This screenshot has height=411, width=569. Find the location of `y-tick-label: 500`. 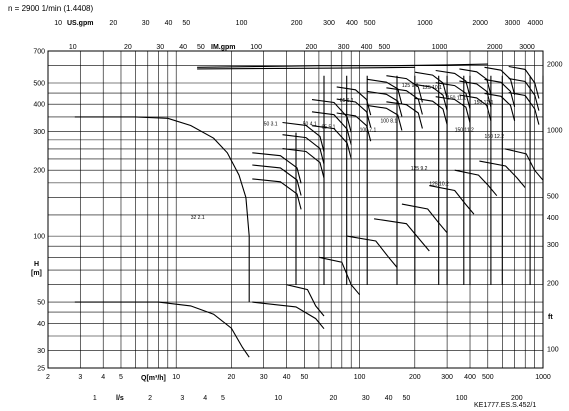

y-tick-label: 500 is located at coordinates (39, 84).